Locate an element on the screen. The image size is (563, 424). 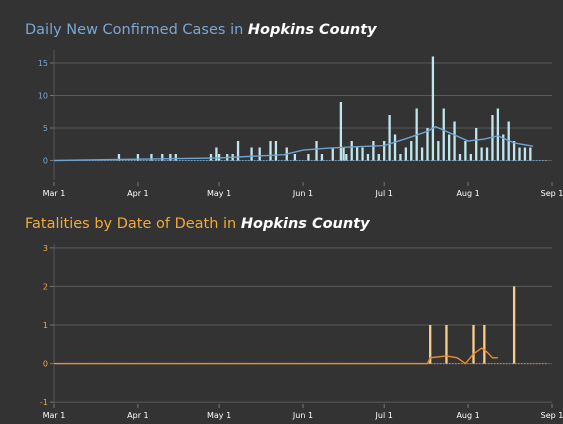
y-tick-label: 5 is located at coordinates (45, 128).